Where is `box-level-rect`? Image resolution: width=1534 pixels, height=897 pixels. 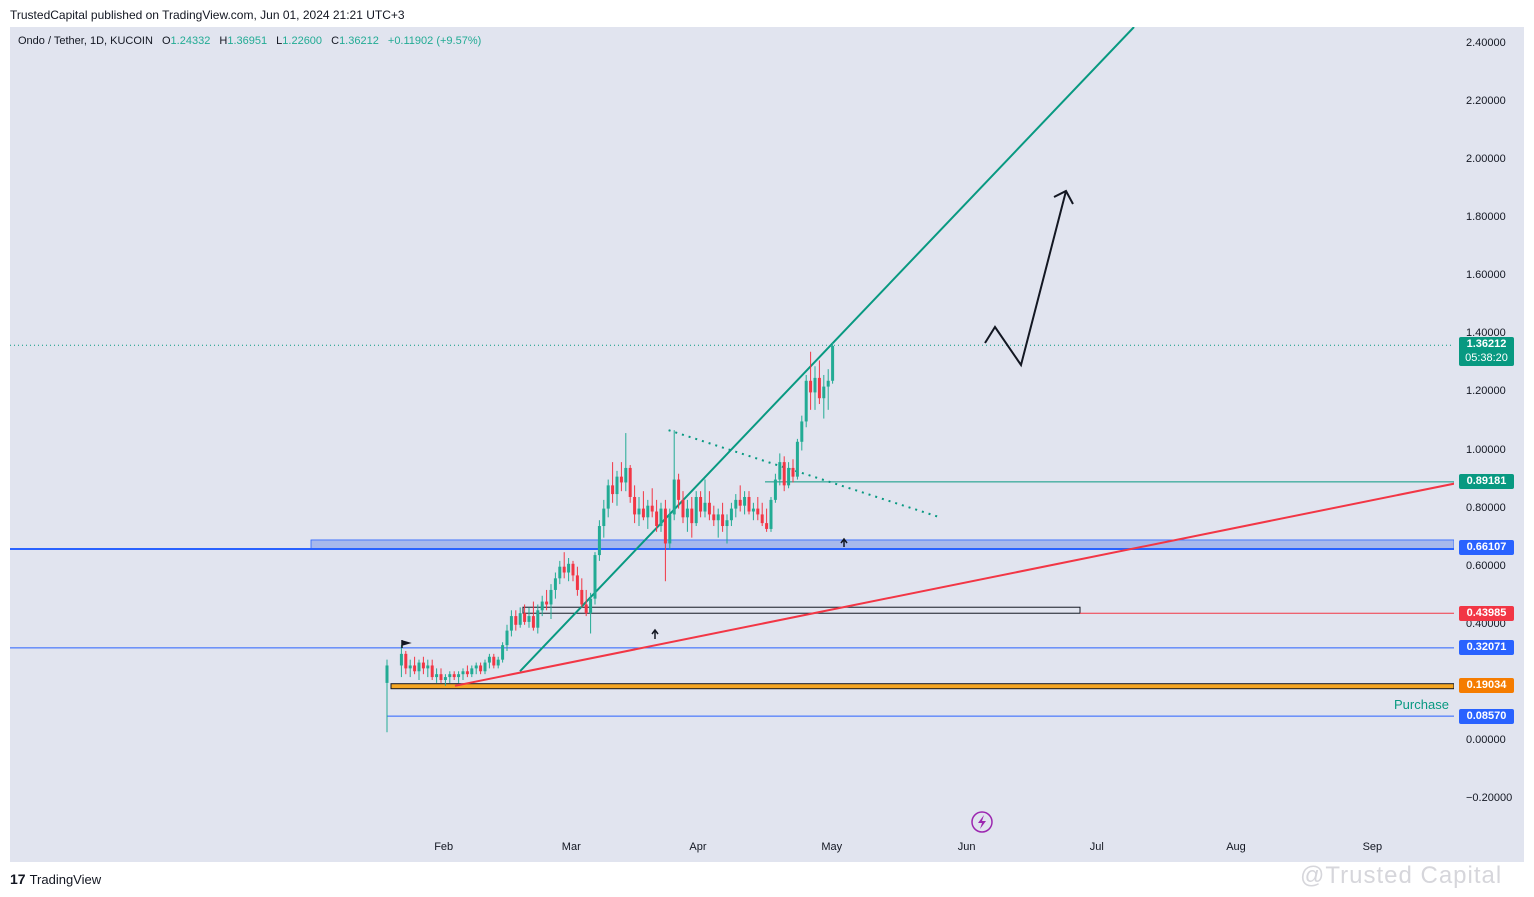 box-level-rect is located at coordinates (801, 610).